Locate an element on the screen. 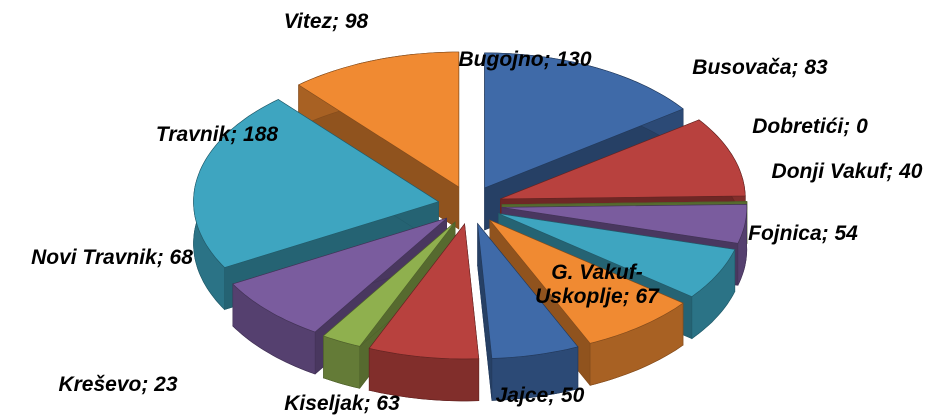  data-label: Donji Vakuf; 40 is located at coordinates (847, 171).